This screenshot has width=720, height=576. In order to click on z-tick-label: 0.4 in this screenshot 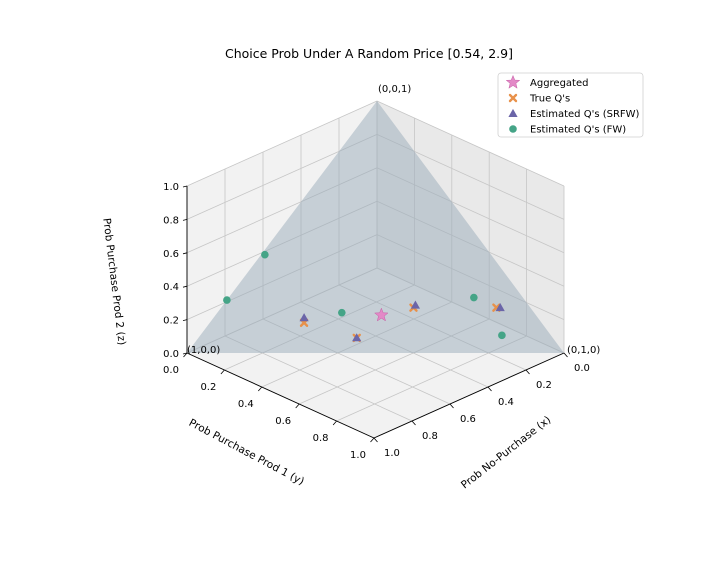, I will do `click(171, 287)`.